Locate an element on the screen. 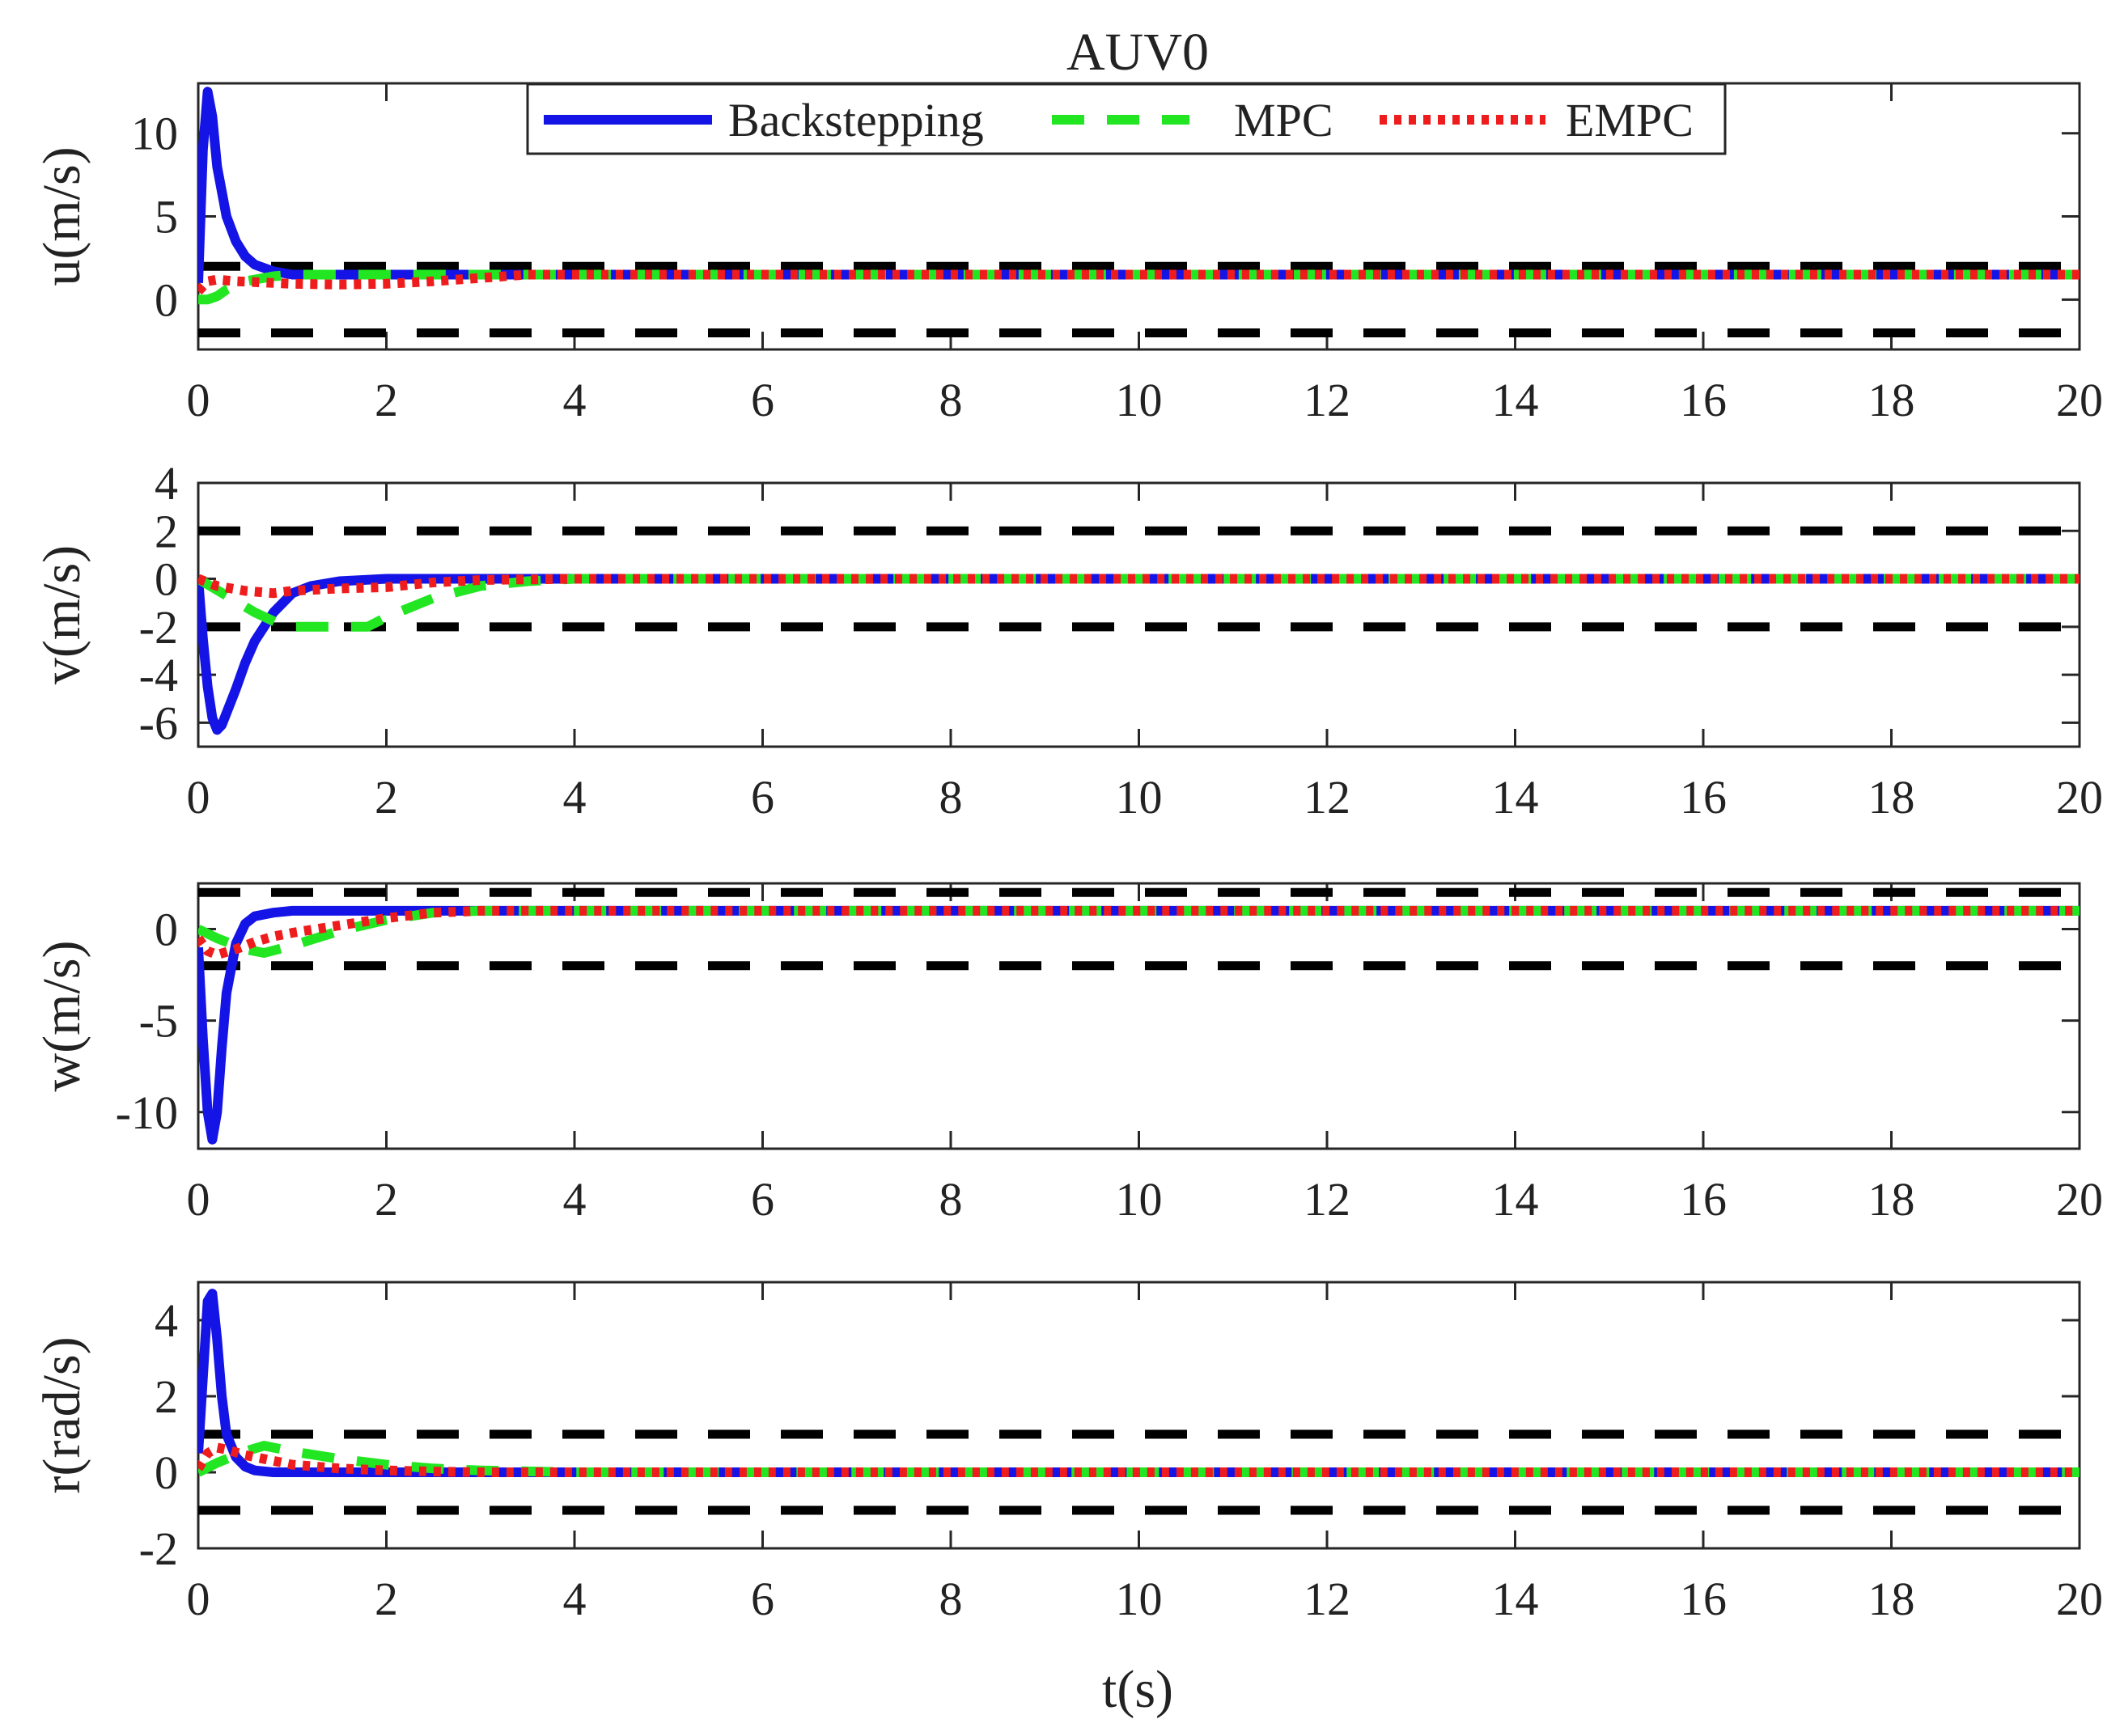  legend-mpc-label: MPC is located at coordinates (1283, 120).